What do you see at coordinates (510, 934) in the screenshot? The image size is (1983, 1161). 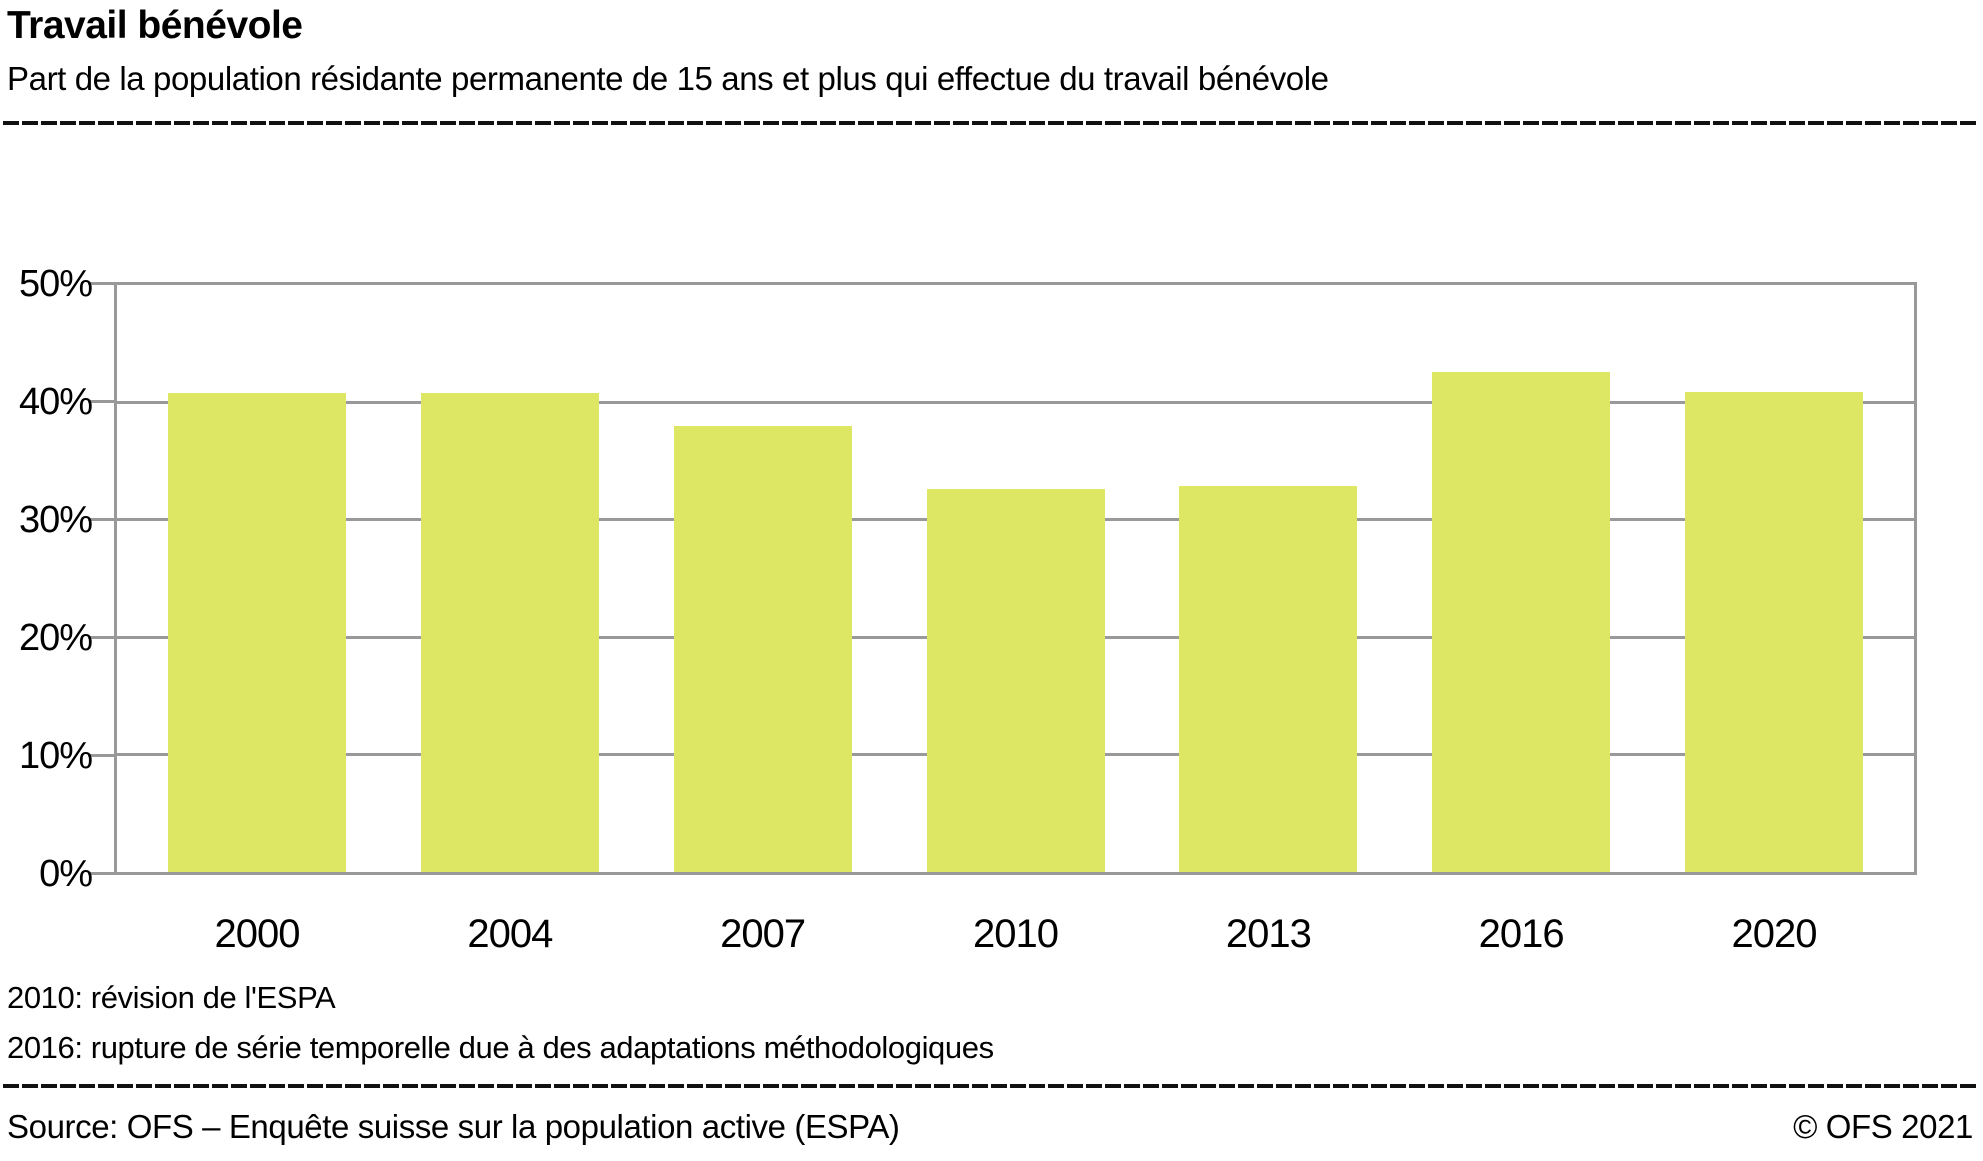 I see `x-tick-label-2004: 2004` at bounding box center [510, 934].